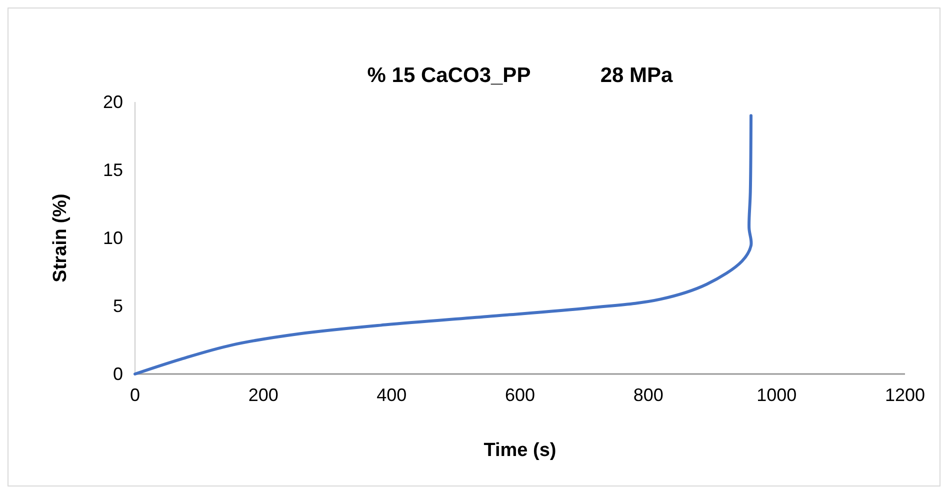  Describe the element at coordinates (905, 394) in the screenshot. I see `x-tick-label: 1200` at that location.